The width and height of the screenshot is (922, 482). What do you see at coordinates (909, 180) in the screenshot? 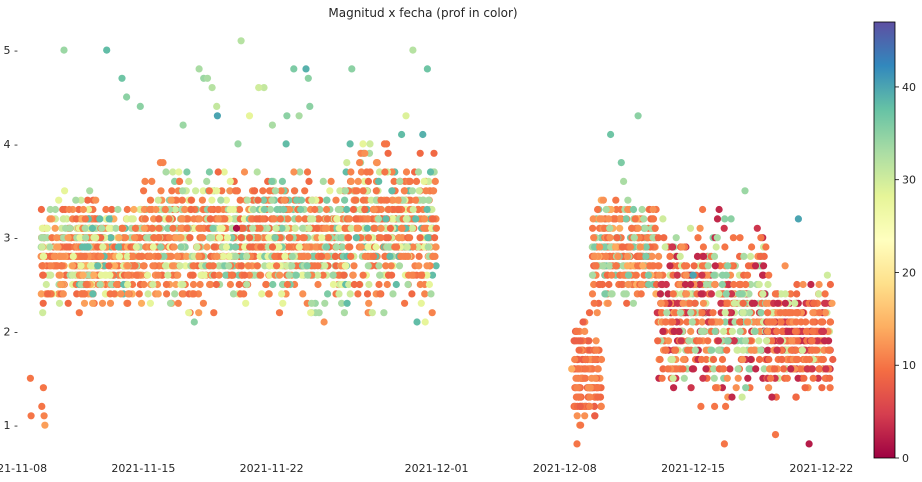
I see `colorbar-tick-label: 30` at bounding box center [909, 180].